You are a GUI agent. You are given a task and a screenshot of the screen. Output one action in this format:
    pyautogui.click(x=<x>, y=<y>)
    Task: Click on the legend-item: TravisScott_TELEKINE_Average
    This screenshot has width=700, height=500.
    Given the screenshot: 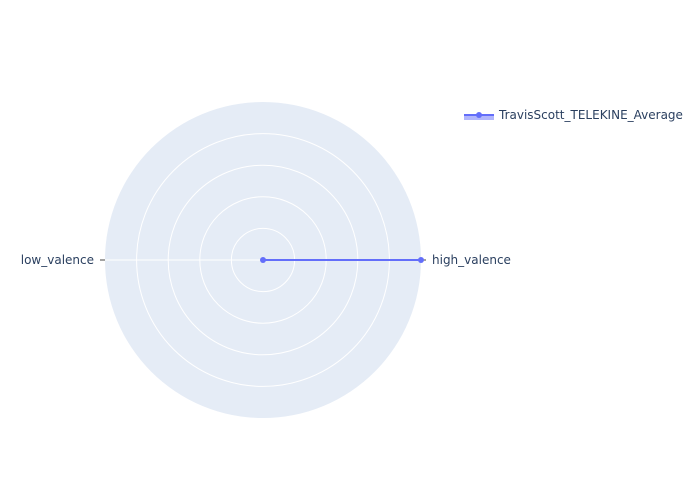 What is the action you would take?
    pyautogui.click(x=573, y=115)
    